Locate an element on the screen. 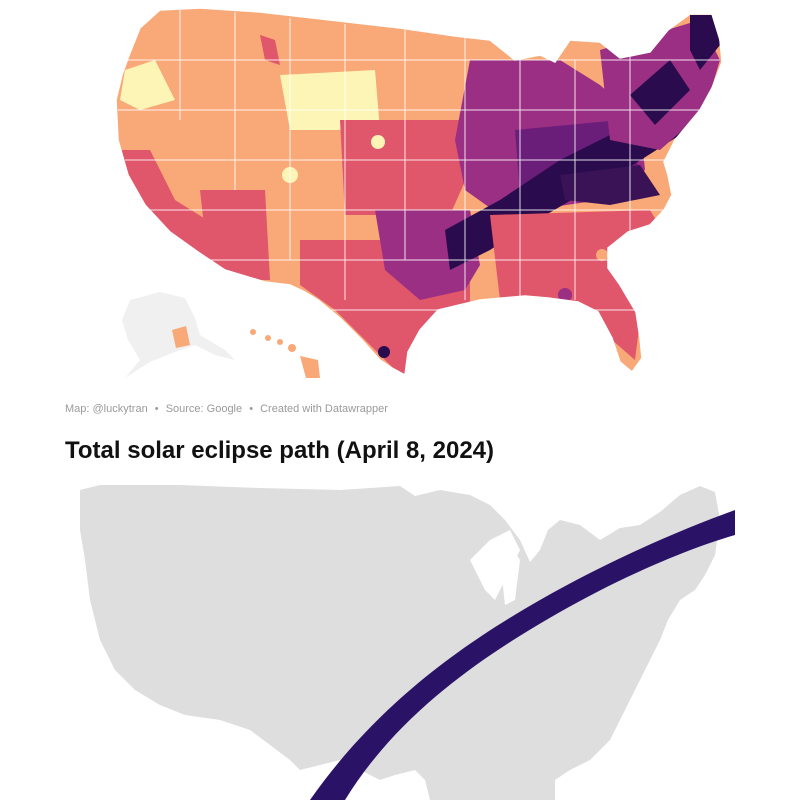  region-new-york-dark is located at coordinates (660, 92).